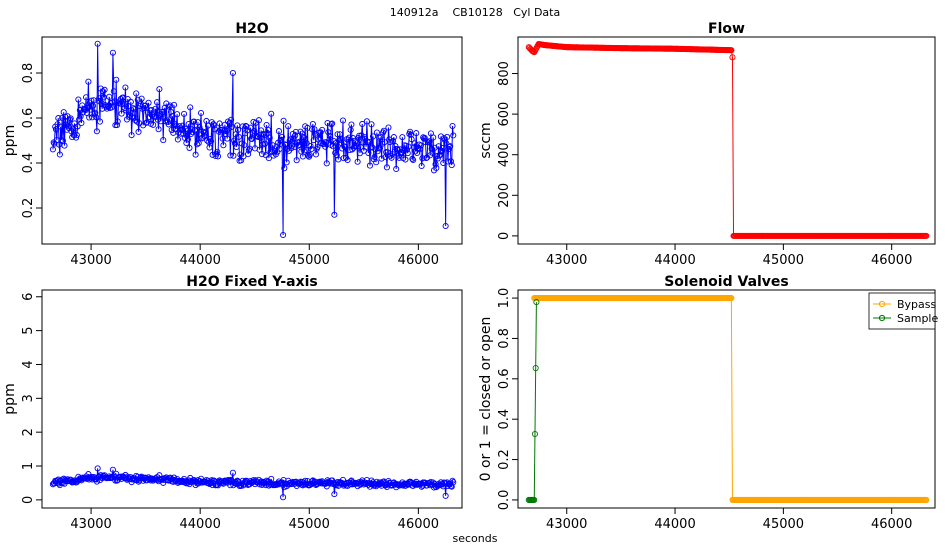  Describe the element at coordinates (475, 12) in the screenshot. I see `figure-suptitle: 140912a CB10128 Cyl Data` at that location.